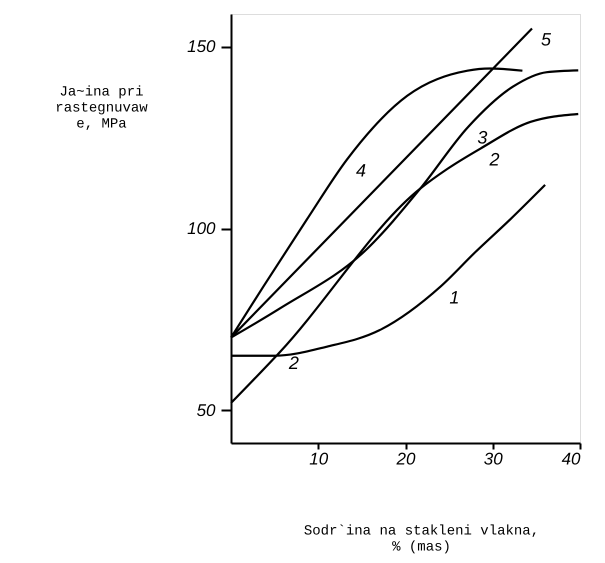  I want to click on annotation: 1, so click(454, 298).